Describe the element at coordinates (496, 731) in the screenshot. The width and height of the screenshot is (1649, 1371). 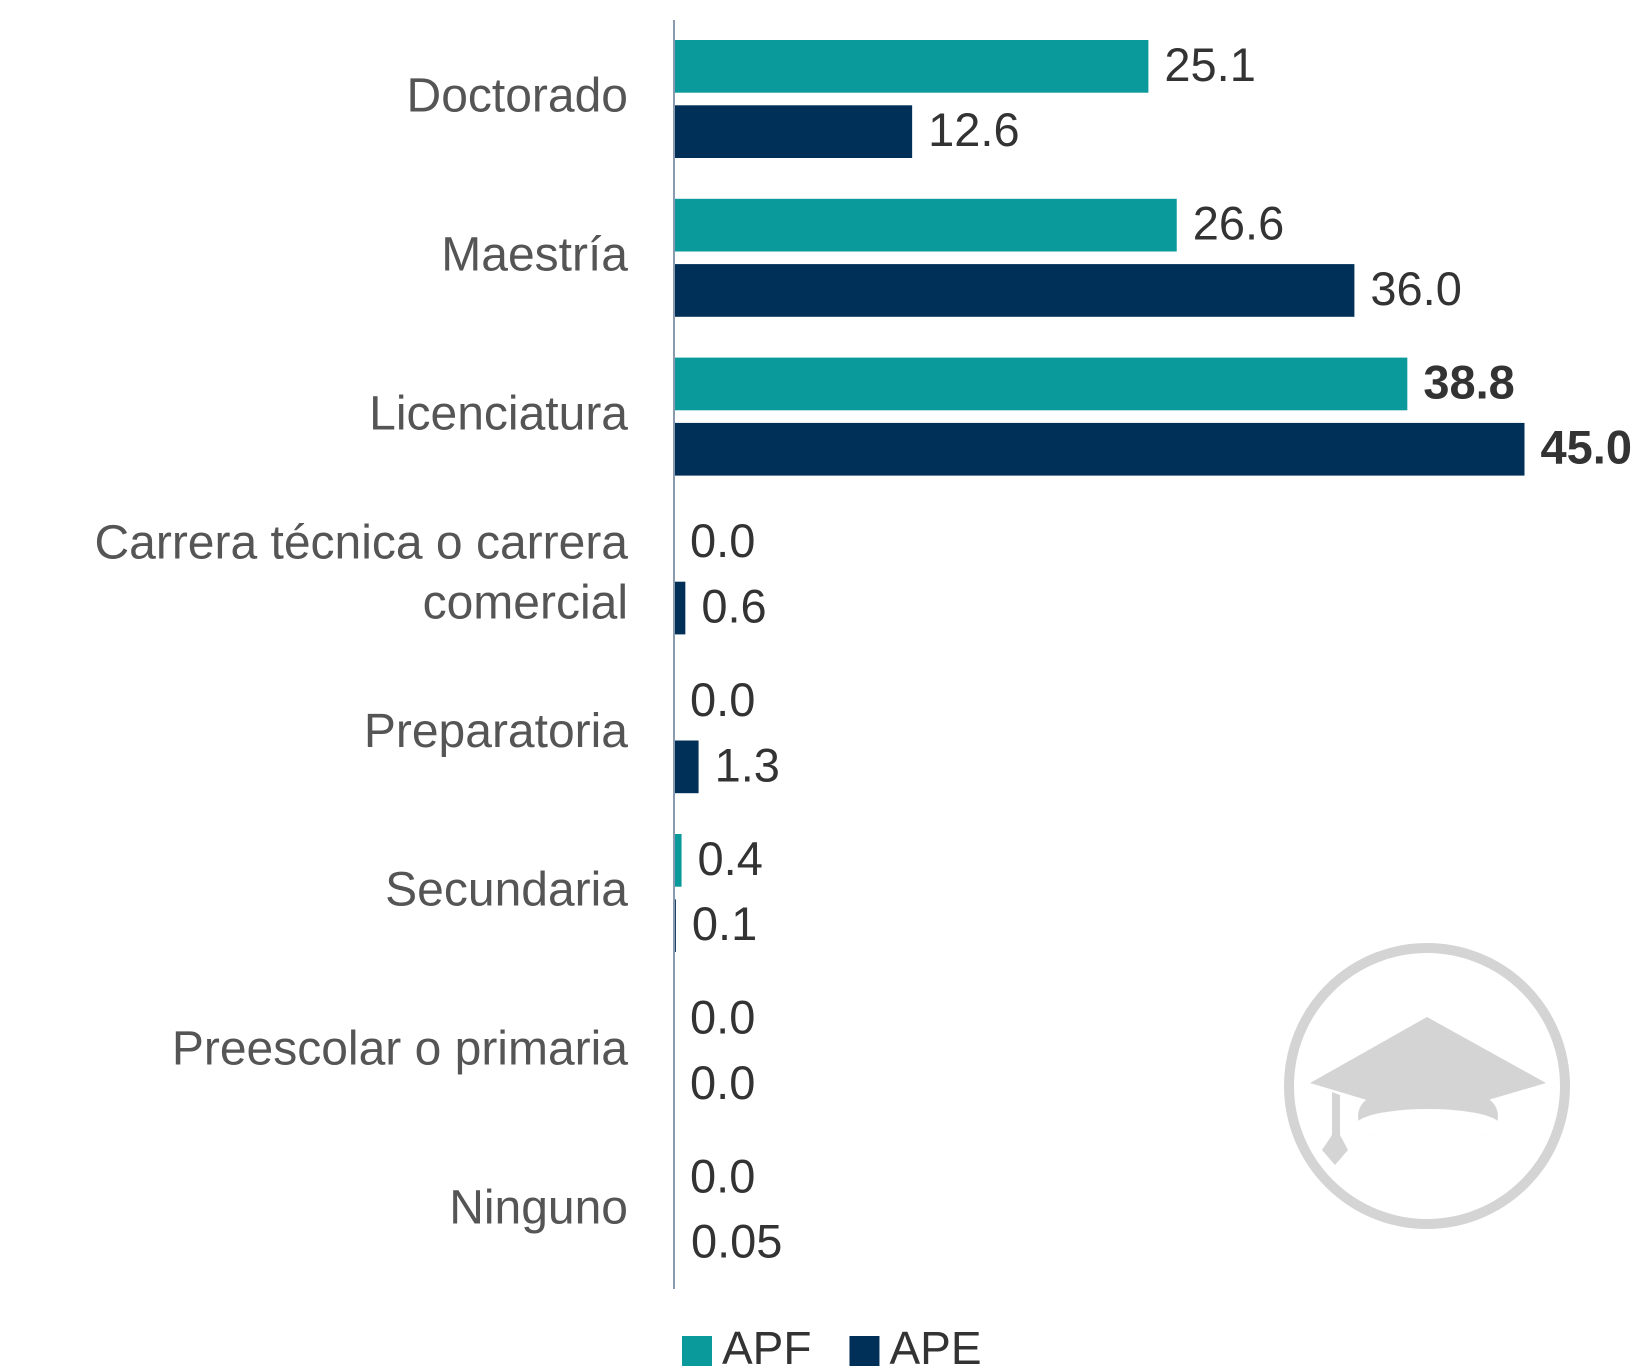
I see `y-tick-label: Preparatoria` at that location.